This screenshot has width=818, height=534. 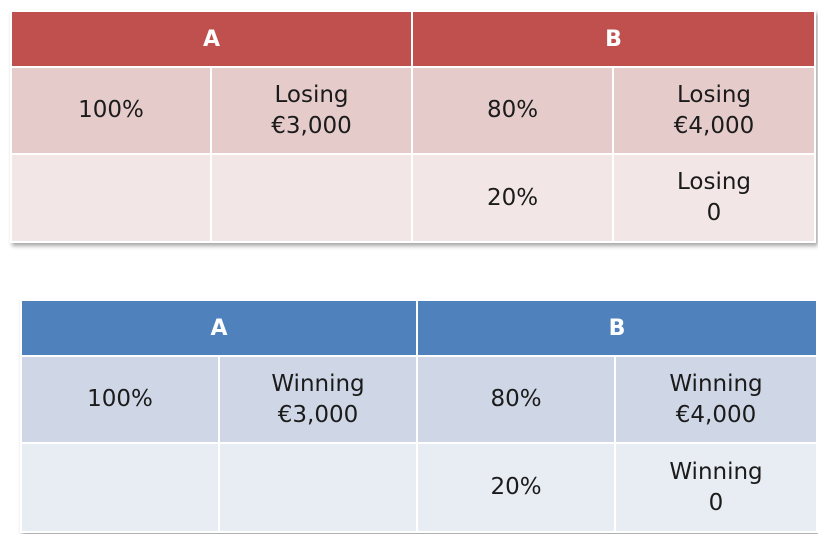 I want to click on option-b-outcome: Losing €4,000, so click(x=714, y=110).